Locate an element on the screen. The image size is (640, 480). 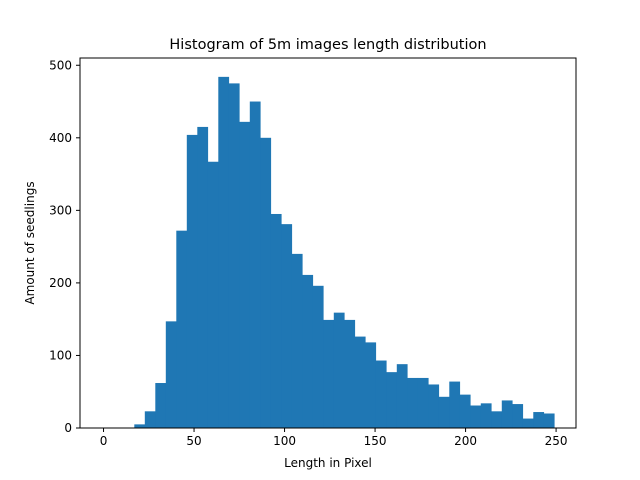
y-tick-label: 300 is located at coordinates (60, 210).